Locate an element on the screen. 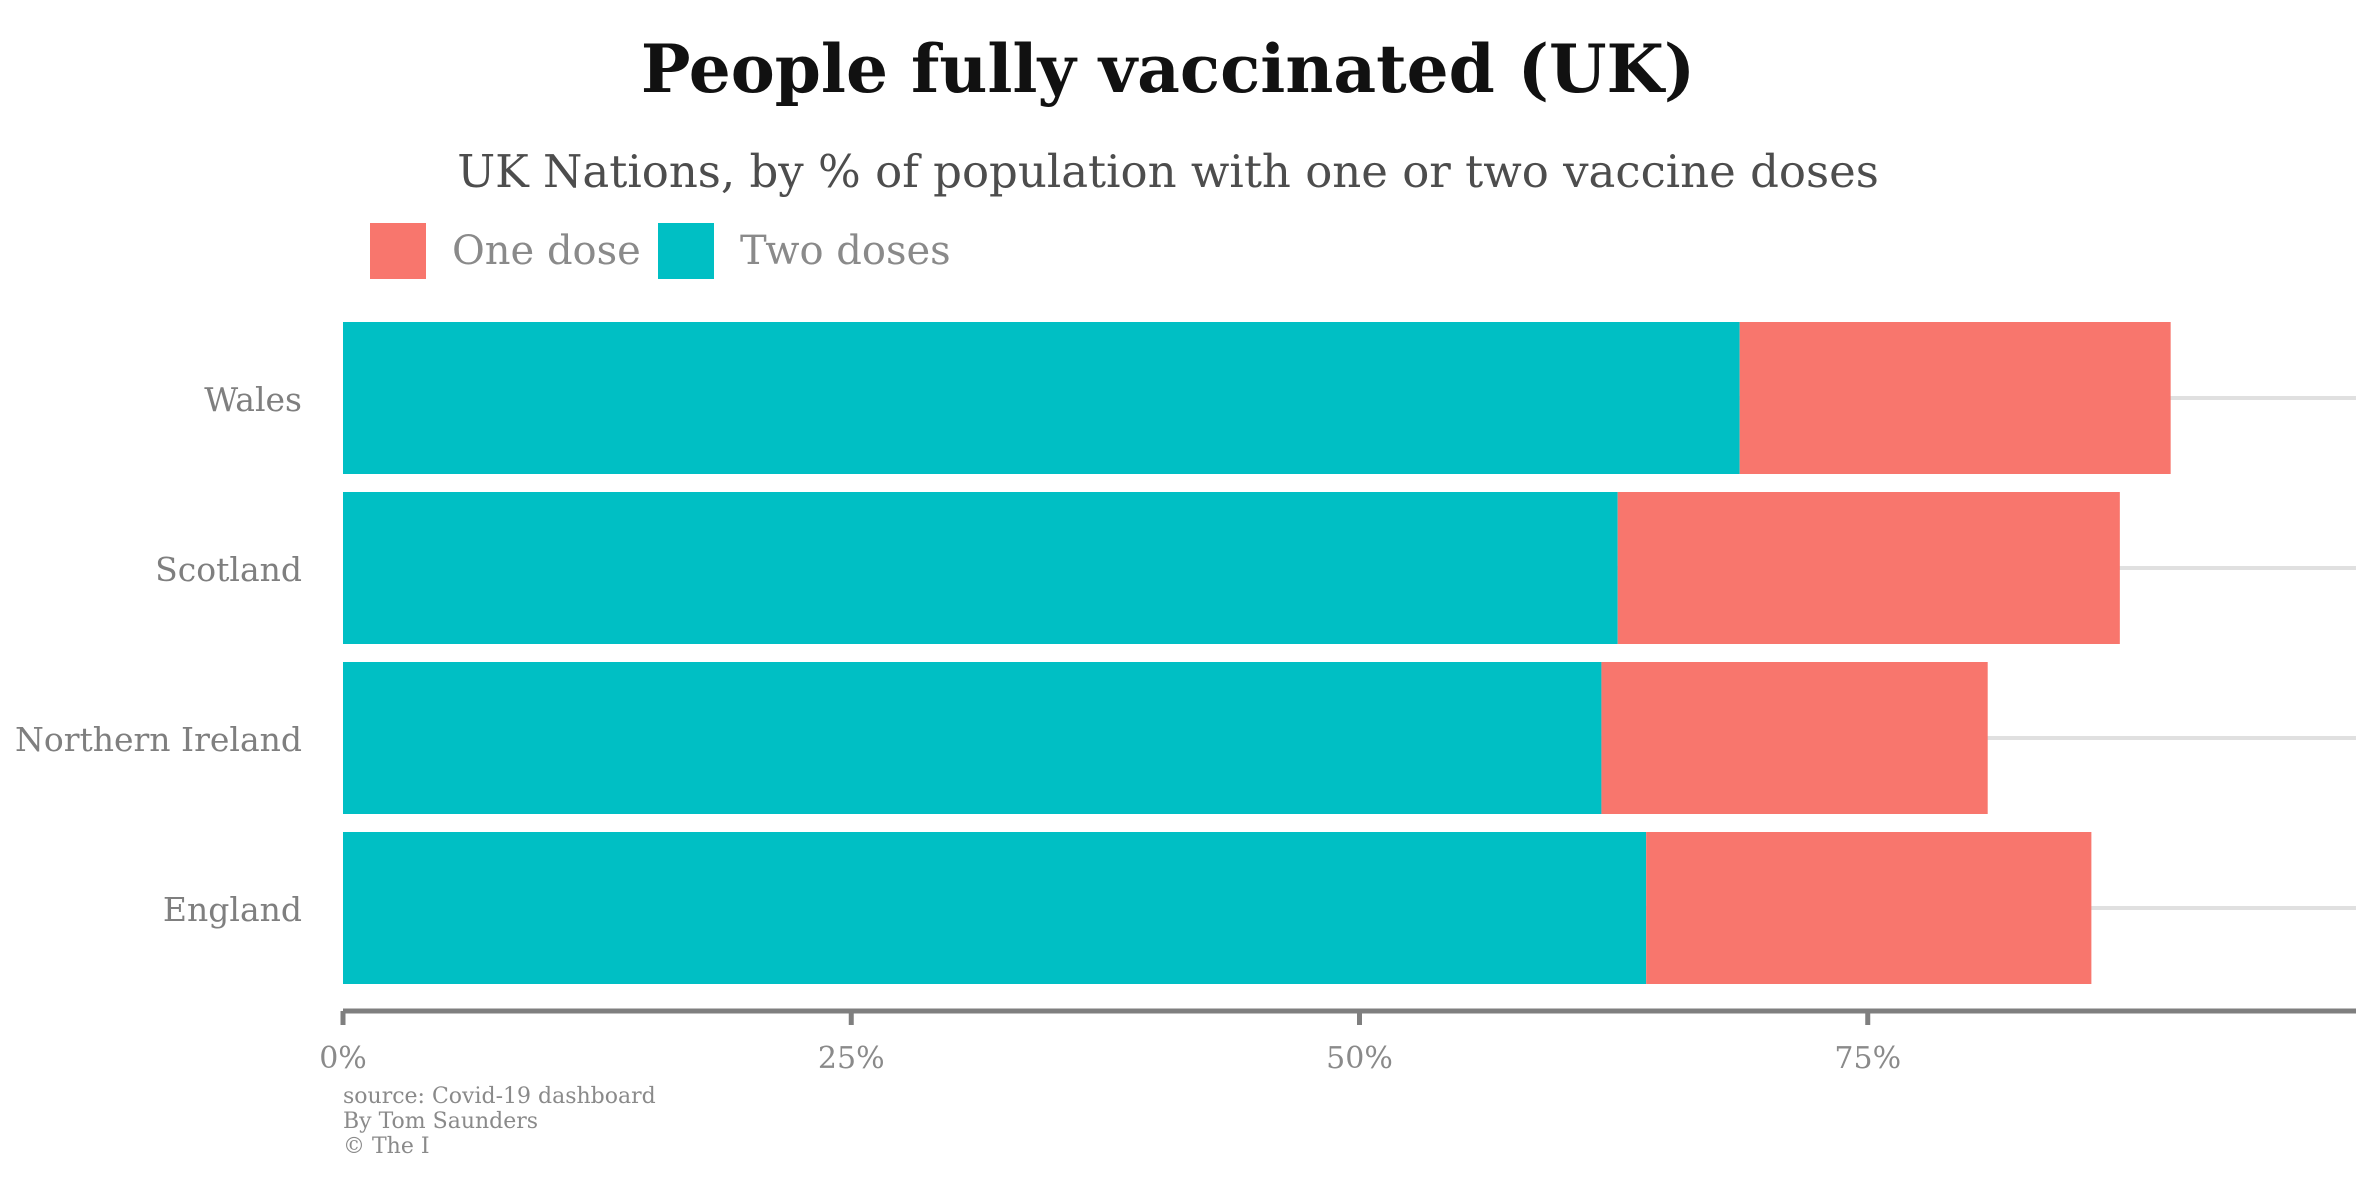 The image size is (2362, 1185). chart-title: People fully vaccinated (UK) is located at coordinates (1168, 69).